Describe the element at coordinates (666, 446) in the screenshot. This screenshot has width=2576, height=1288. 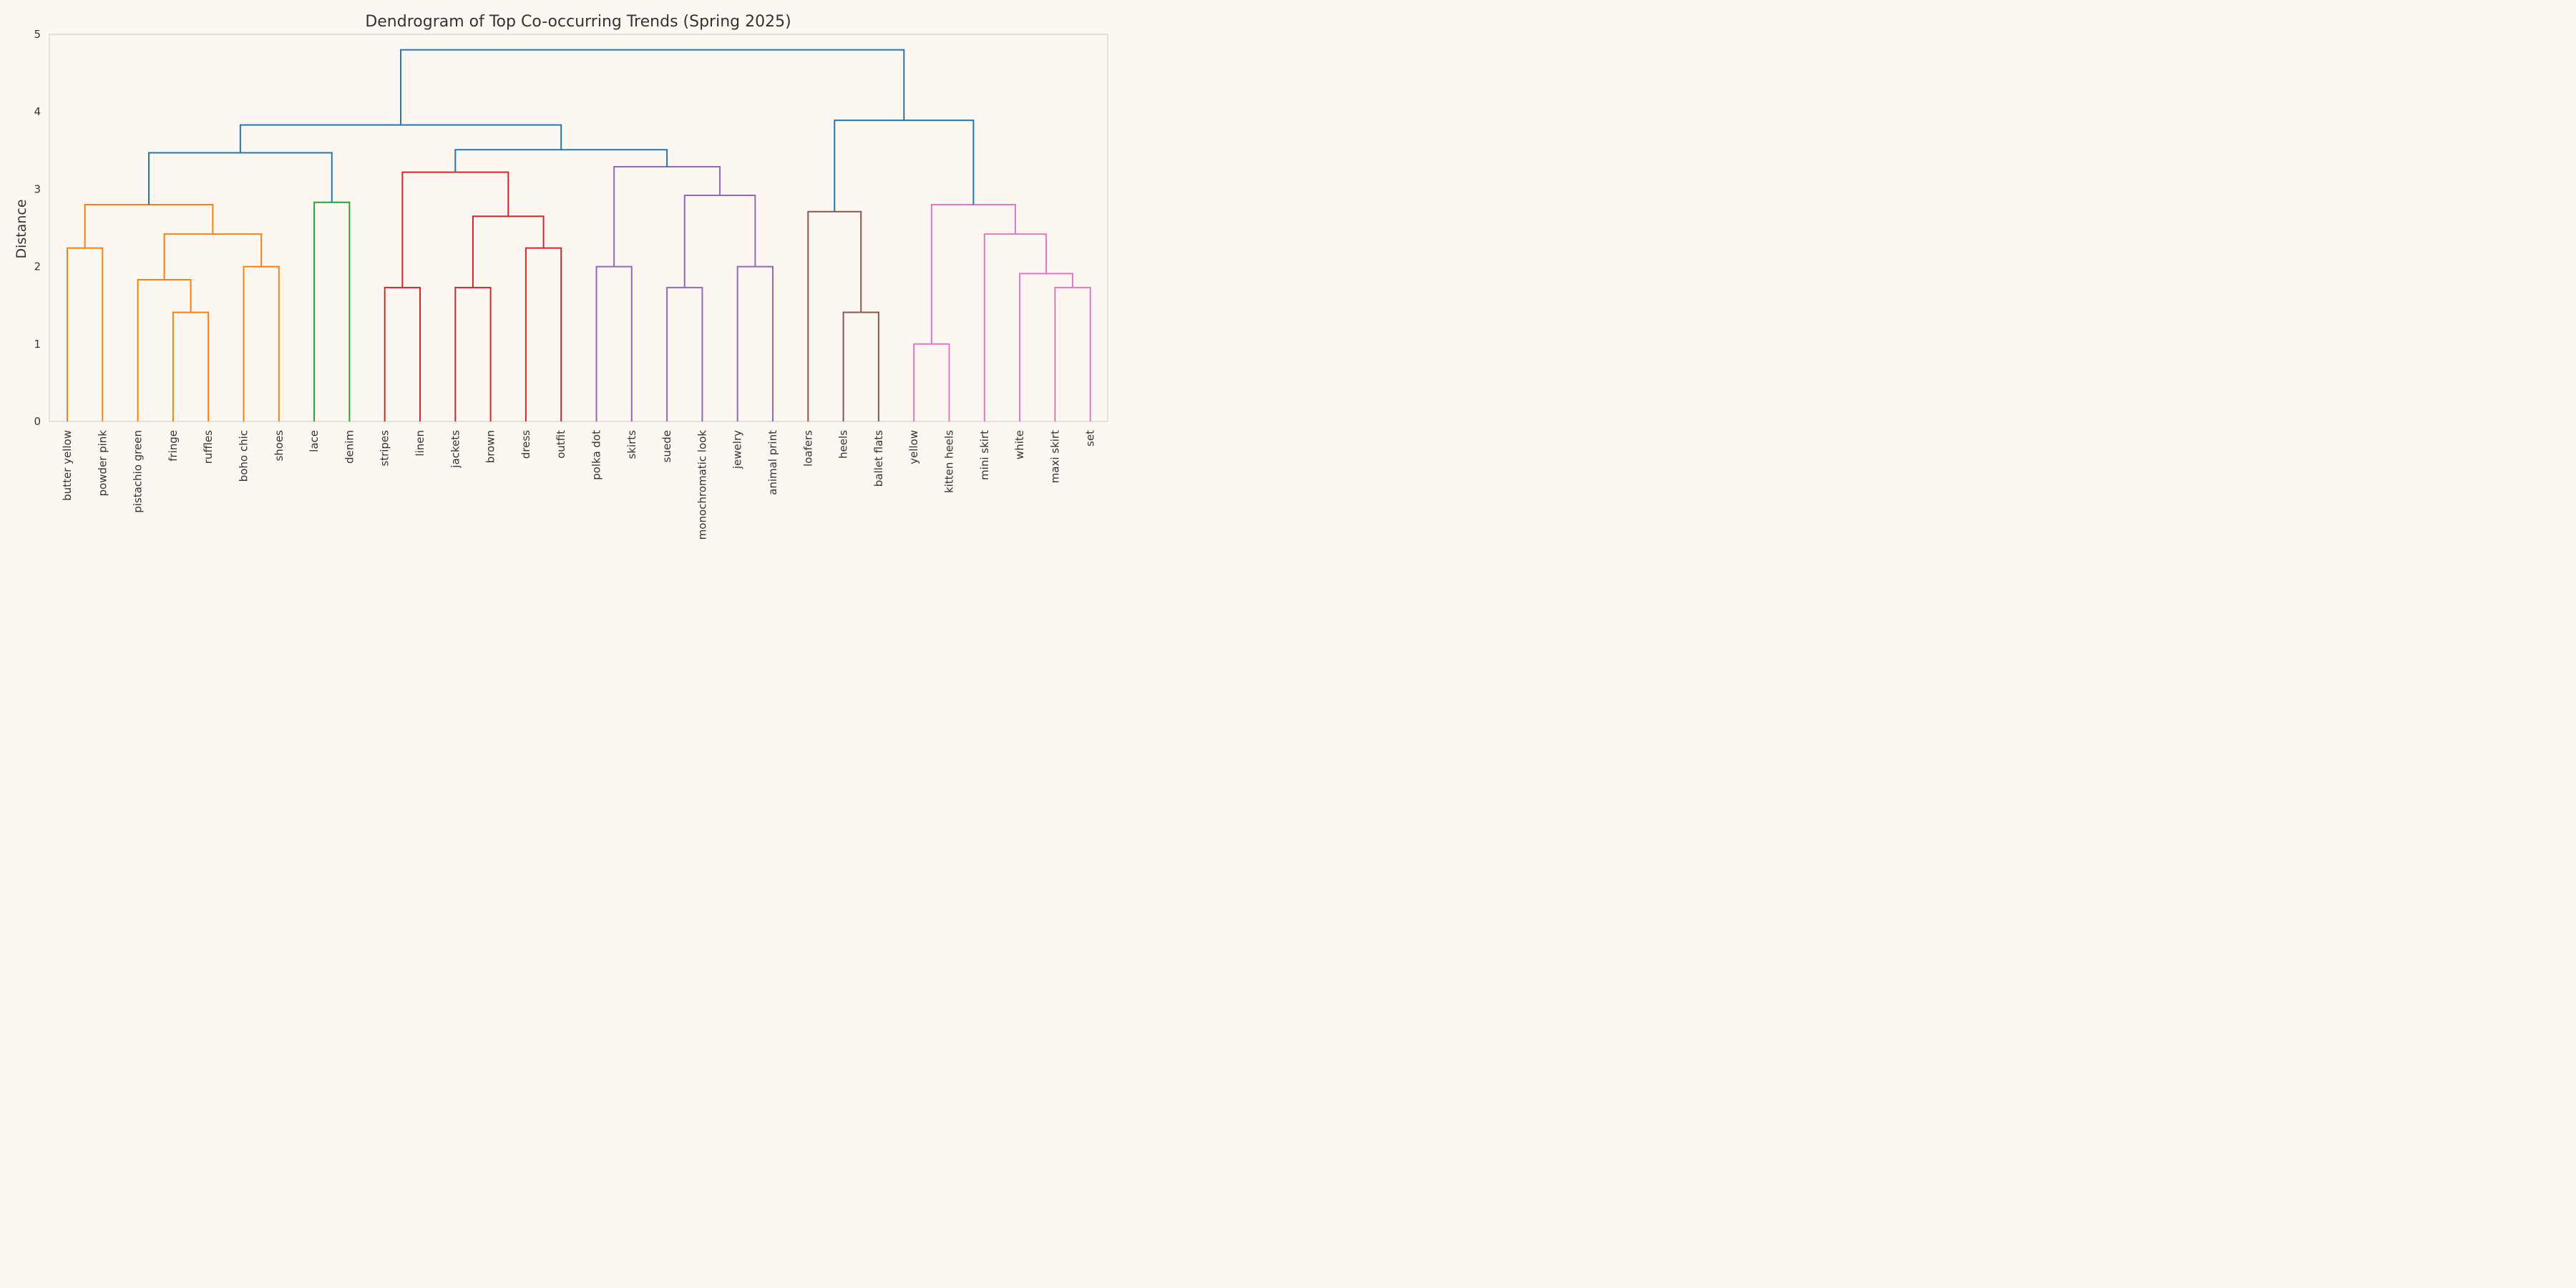
I see `leaf-label: suede` at that location.